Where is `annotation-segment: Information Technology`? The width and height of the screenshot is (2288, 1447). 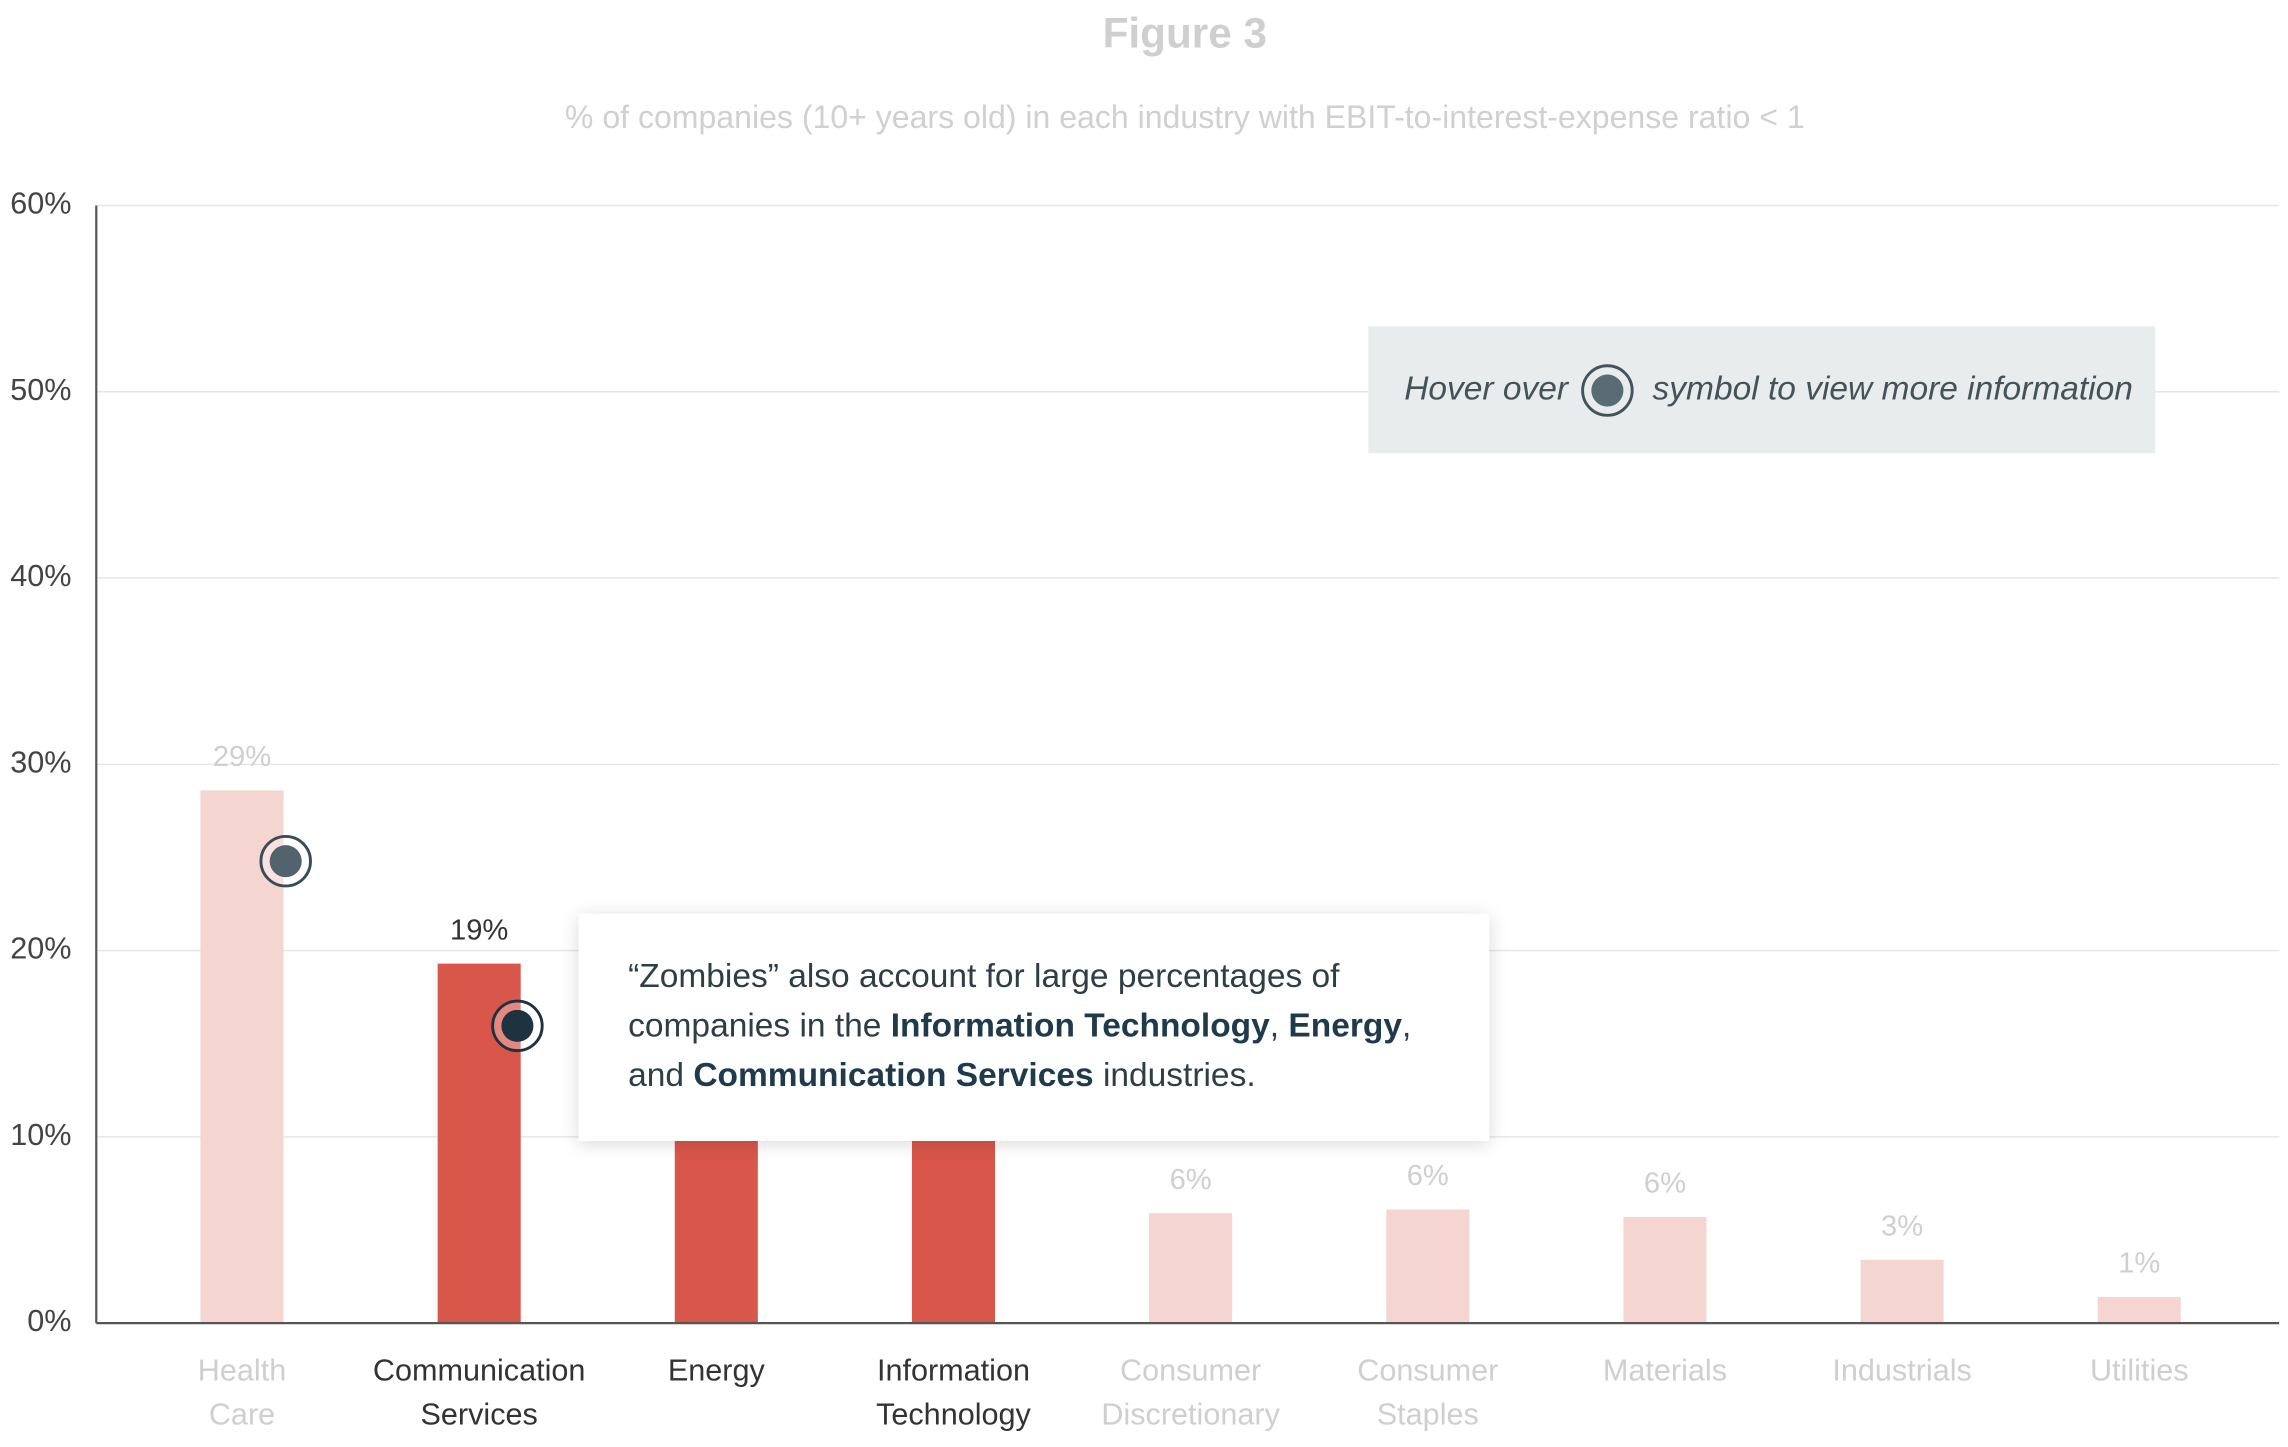 annotation-segment: Information Technology is located at coordinates (1080, 1025).